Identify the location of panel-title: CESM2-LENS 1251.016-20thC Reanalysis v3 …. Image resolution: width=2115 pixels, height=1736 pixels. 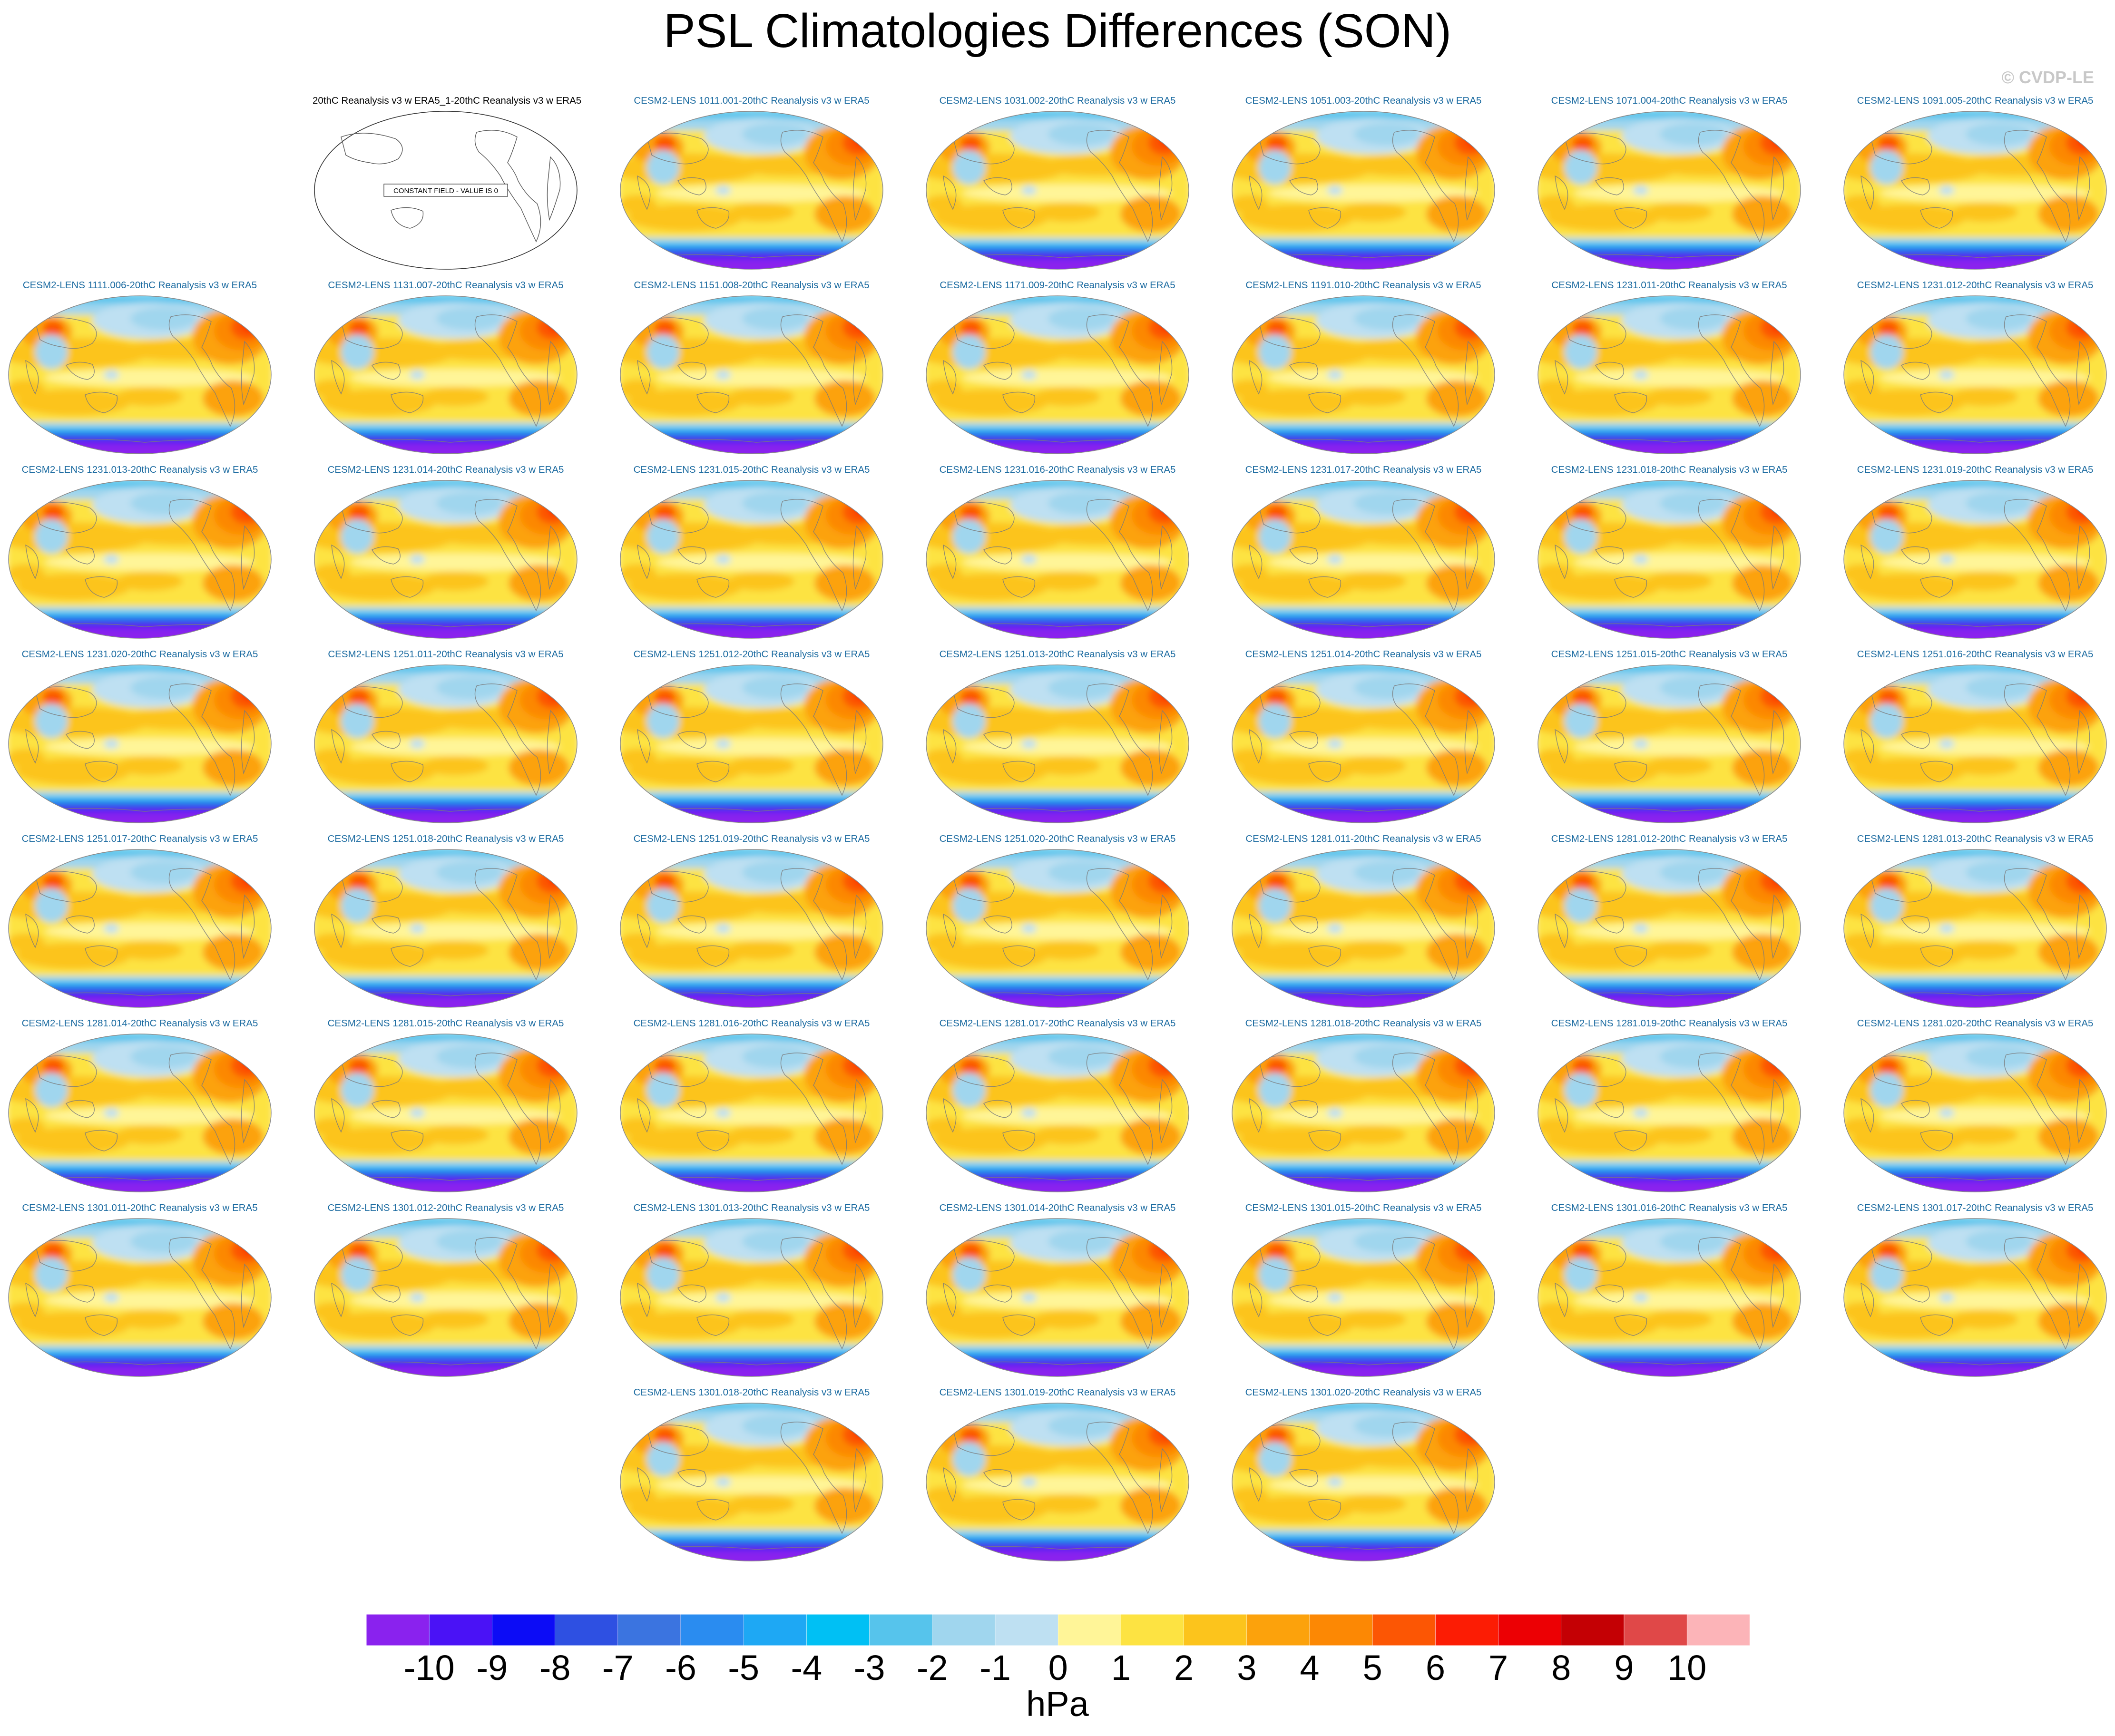
(1975, 654).